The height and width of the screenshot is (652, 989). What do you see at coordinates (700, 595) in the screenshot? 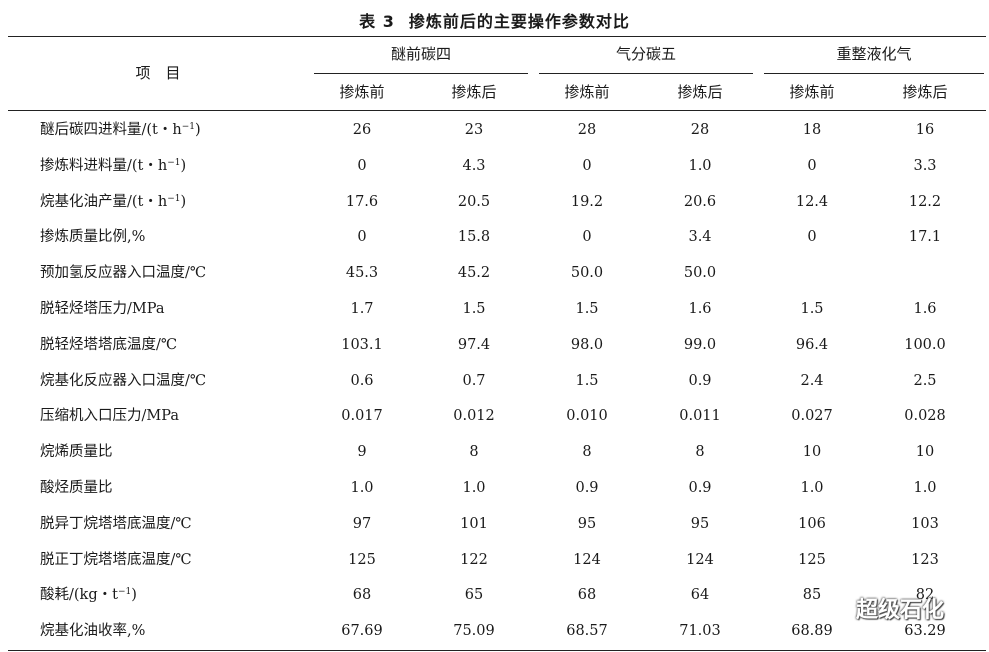
I see `table-cell: 64` at bounding box center [700, 595].